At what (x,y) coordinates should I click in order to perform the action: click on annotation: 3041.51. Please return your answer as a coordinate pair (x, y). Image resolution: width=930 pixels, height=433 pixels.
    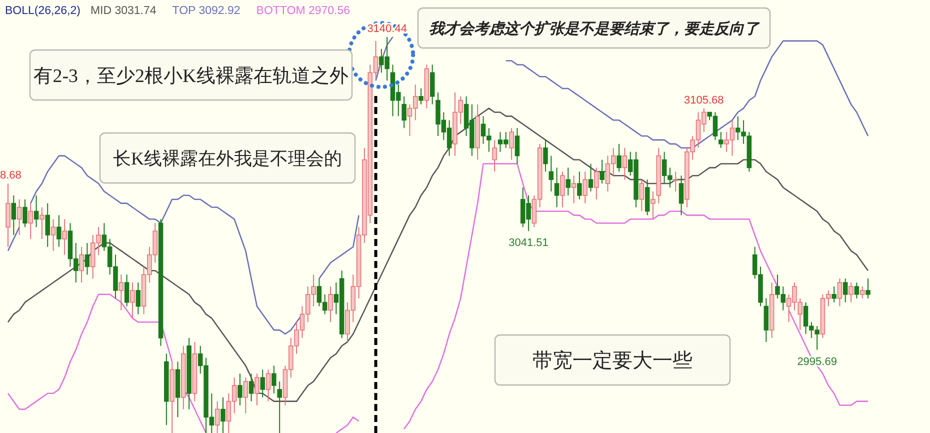
    Looking at the image, I should click on (528, 243).